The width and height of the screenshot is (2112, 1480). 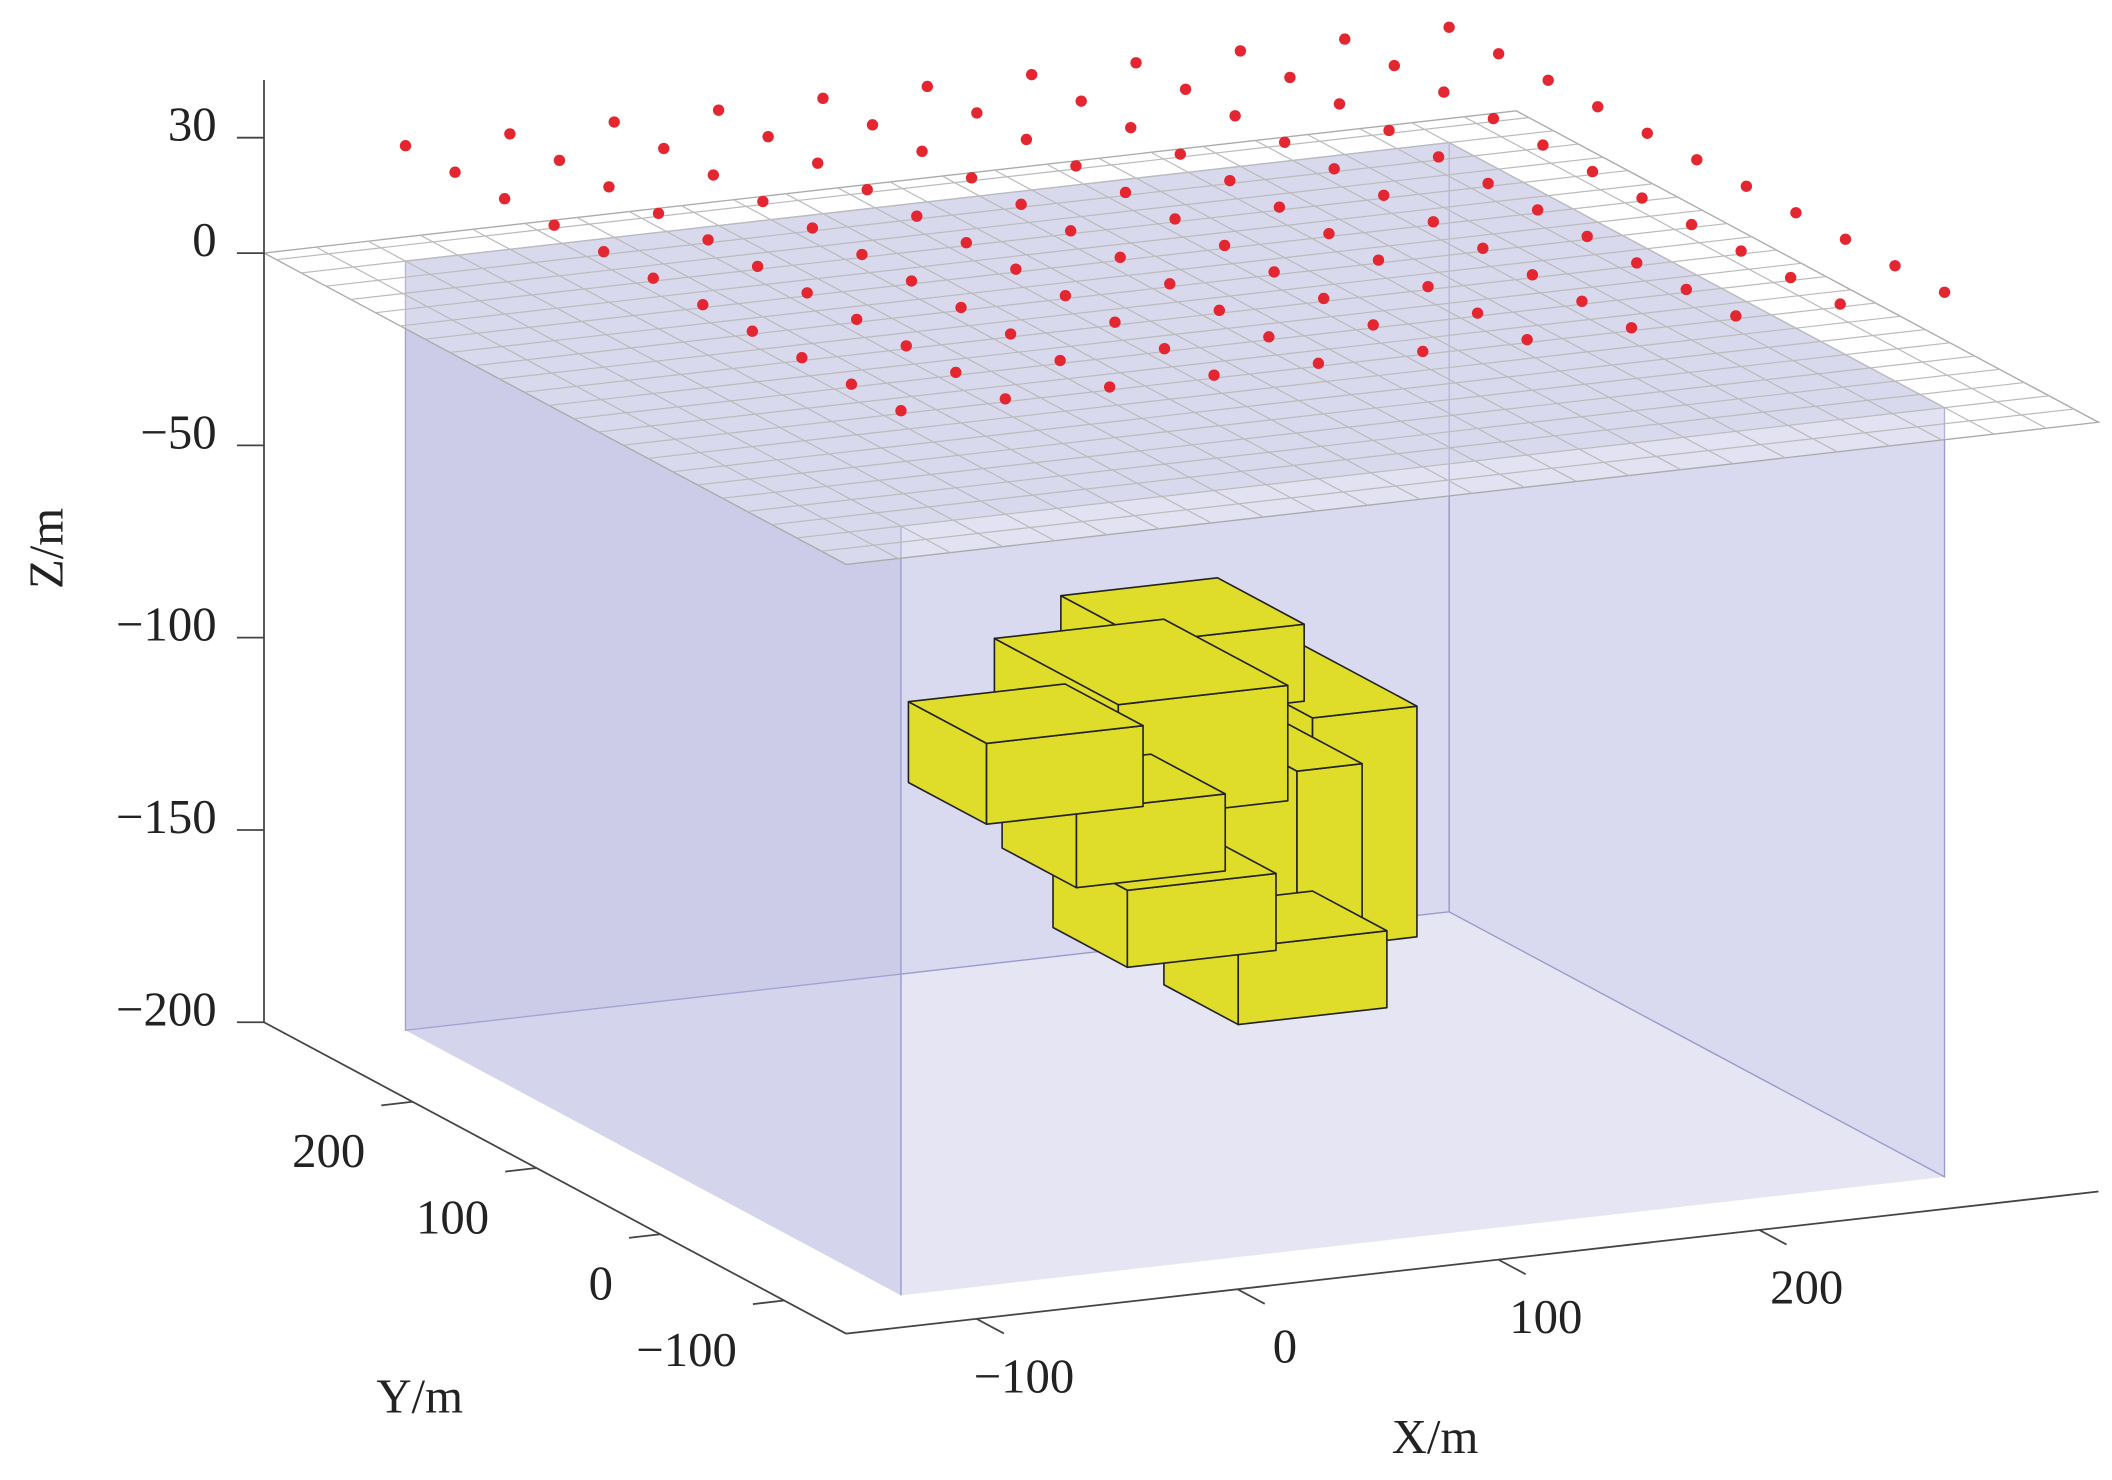 What do you see at coordinates (452, 1217) in the screenshot?
I see `y-tick-label: 100` at bounding box center [452, 1217].